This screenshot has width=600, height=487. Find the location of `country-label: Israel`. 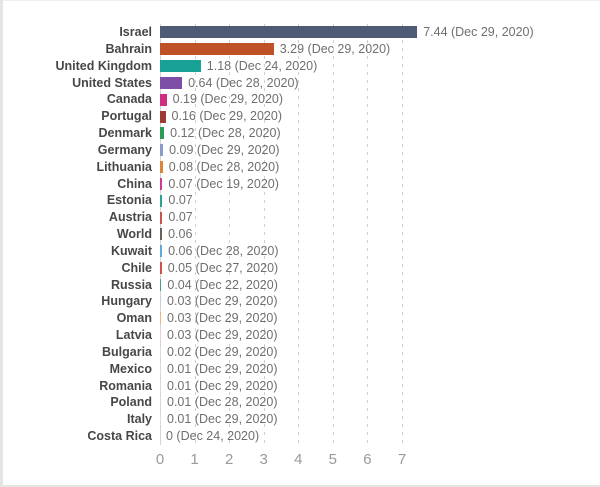

country-label: Israel is located at coordinates (135, 32).